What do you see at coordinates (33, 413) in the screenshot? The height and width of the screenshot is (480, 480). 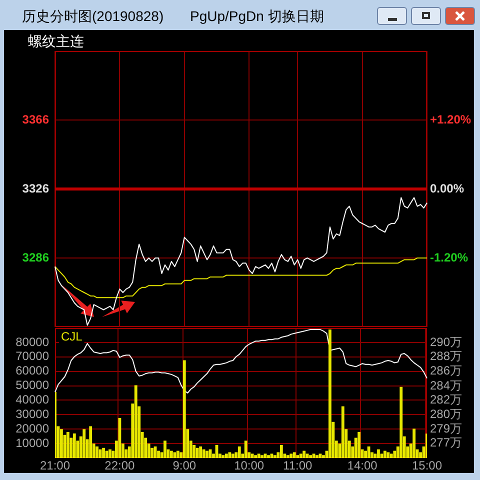 I see `y-tick-label: 30000` at bounding box center [33, 413].